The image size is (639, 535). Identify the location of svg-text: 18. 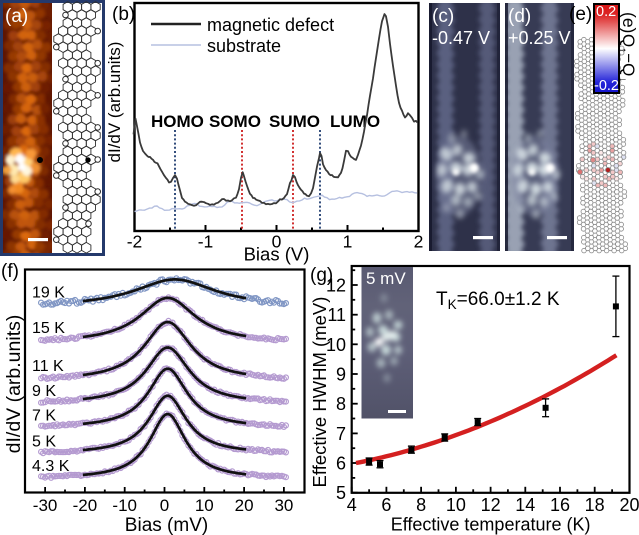
(595, 505).